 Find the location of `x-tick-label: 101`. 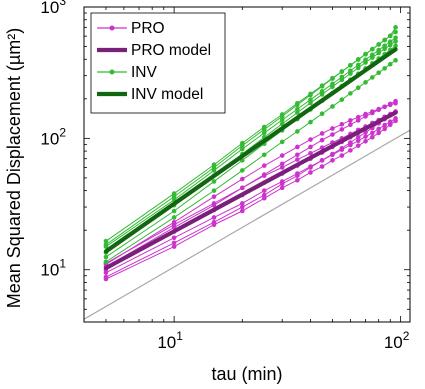

x-tick-label: 101 is located at coordinates (170, 340).